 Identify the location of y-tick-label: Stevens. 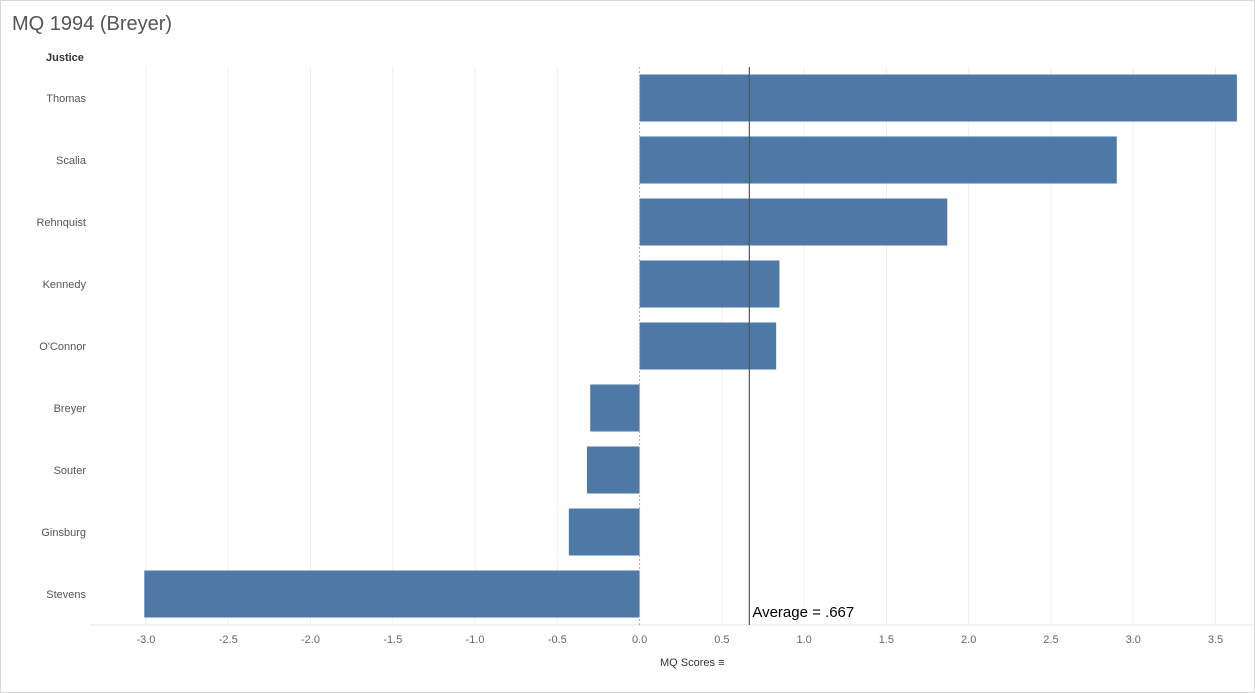
(66, 595).